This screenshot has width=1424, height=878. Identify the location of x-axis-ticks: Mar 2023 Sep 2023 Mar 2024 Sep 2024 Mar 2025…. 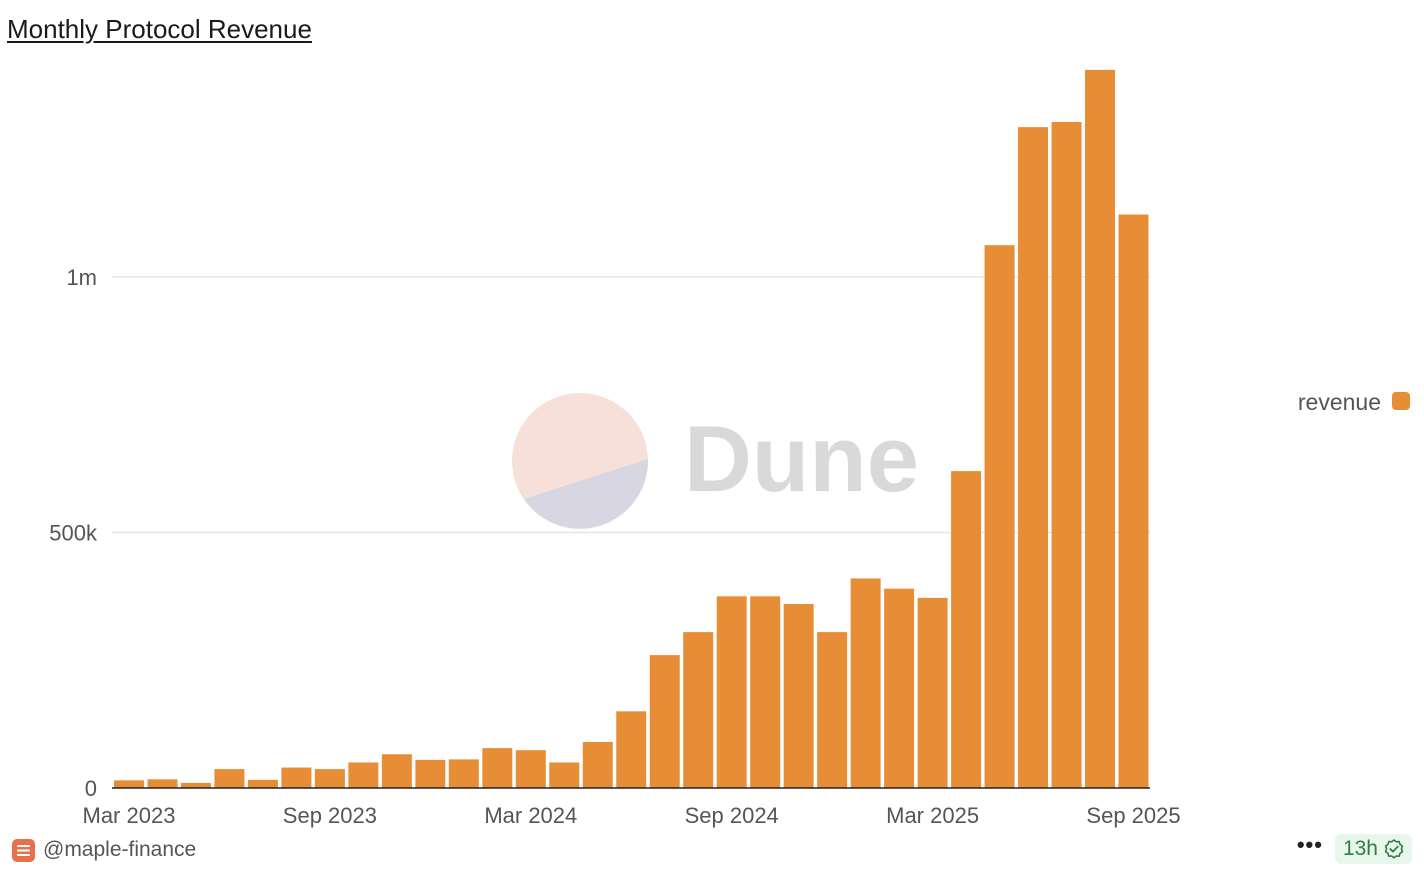
(632, 815).